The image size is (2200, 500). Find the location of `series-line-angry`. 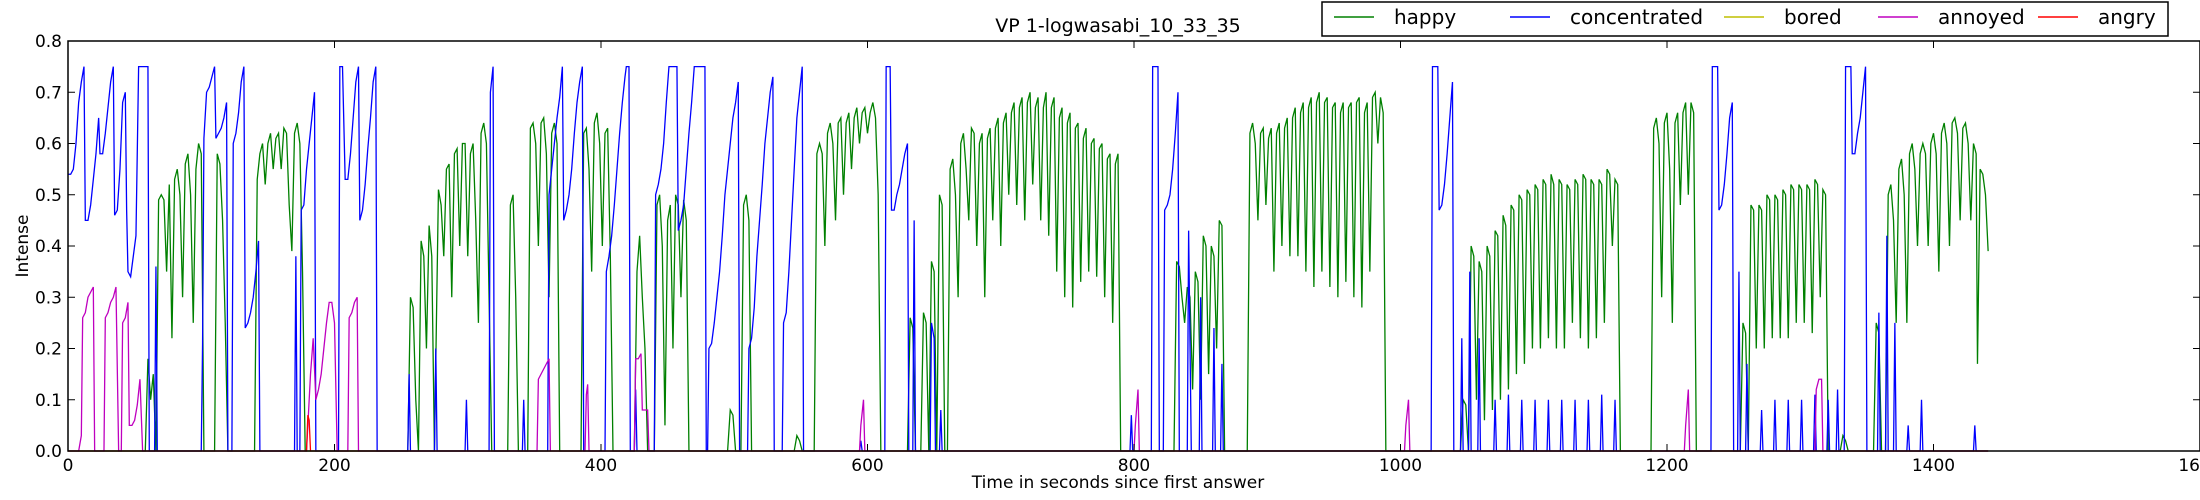

series-line-angry is located at coordinates (1028, 433).